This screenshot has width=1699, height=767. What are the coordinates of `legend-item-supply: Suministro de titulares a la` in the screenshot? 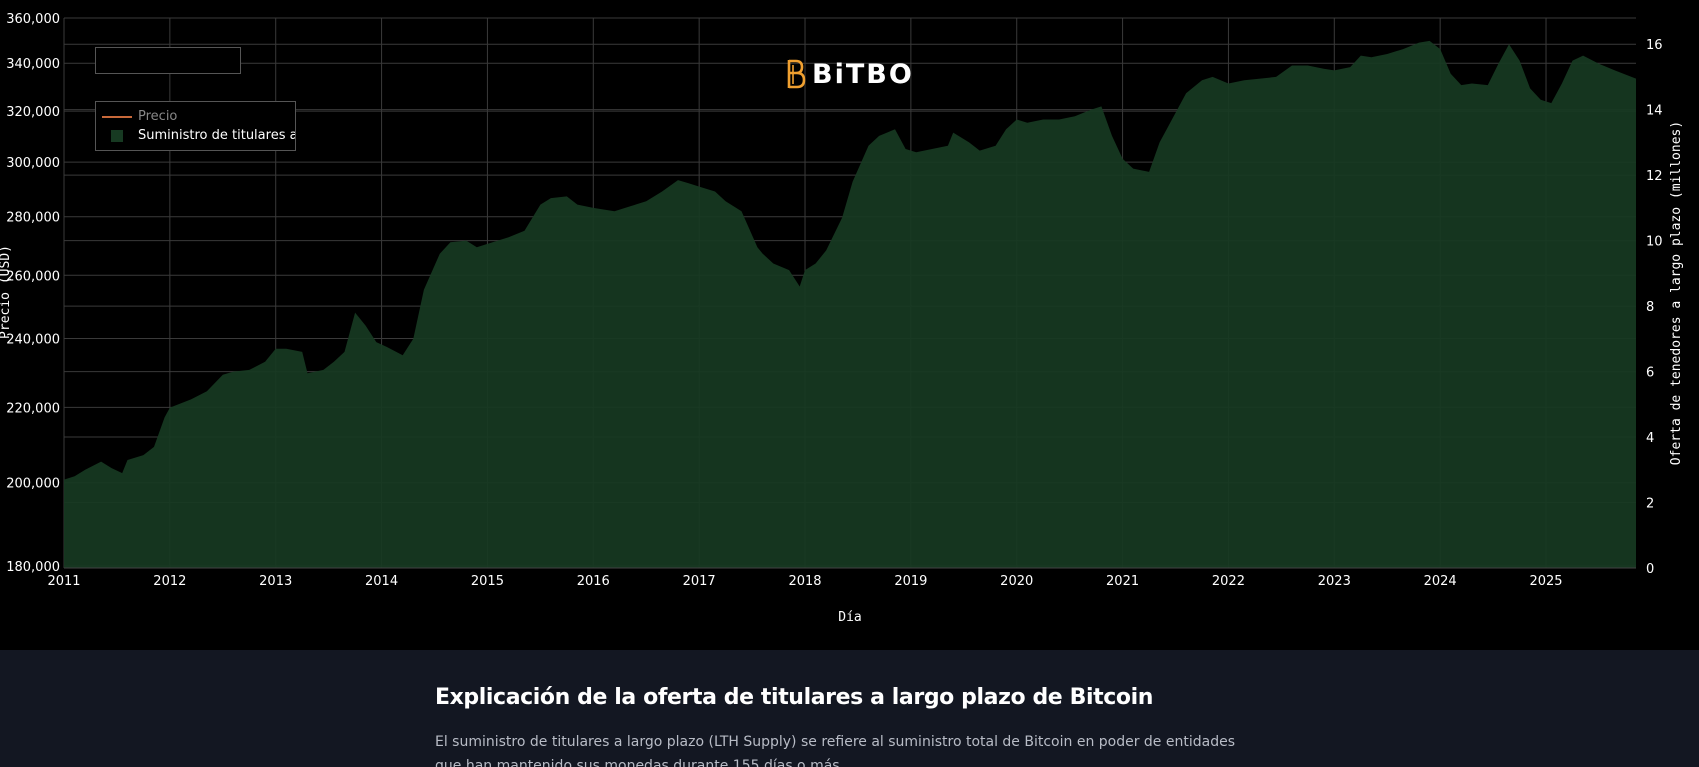 It's located at (196, 135).